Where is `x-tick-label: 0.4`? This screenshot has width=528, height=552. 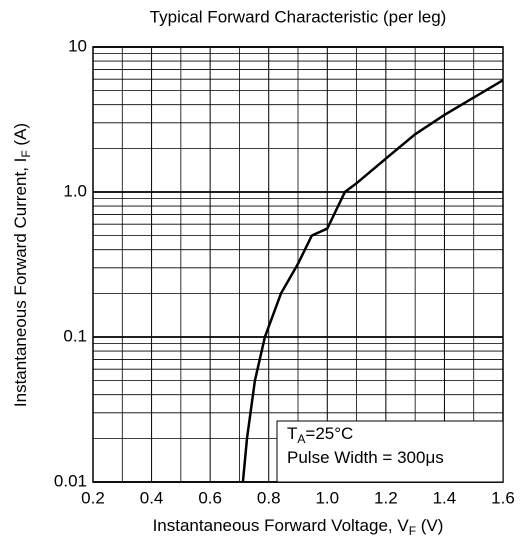 x-tick-label: 0.4 is located at coordinates (152, 497).